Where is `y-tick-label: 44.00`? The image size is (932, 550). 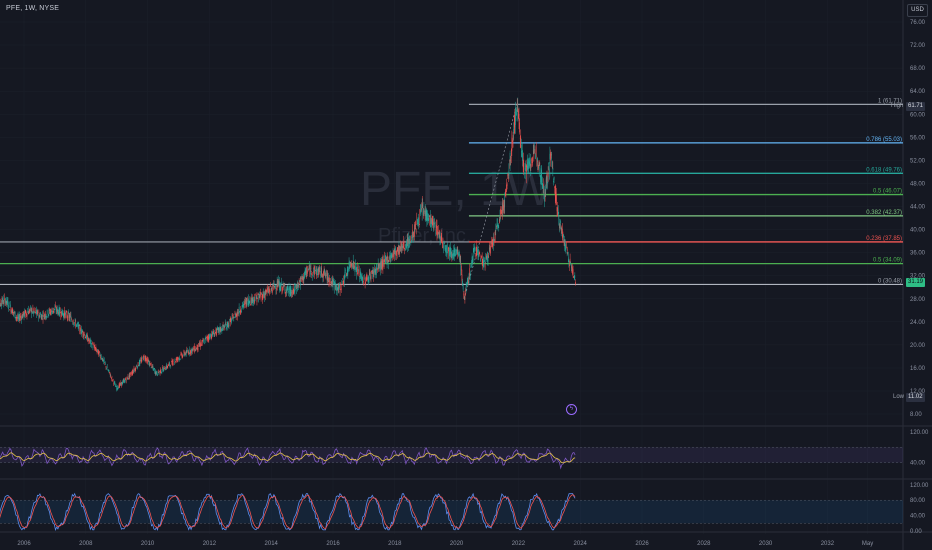 y-tick-label: 44.00 is located at coordinates (918, 208).